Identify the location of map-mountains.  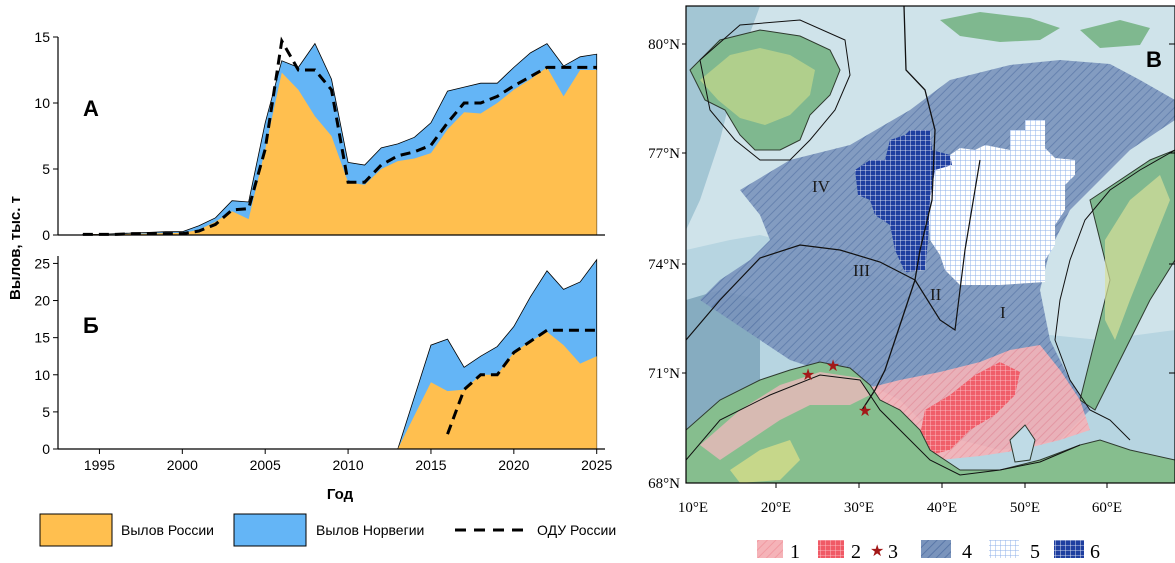
(765, 461).